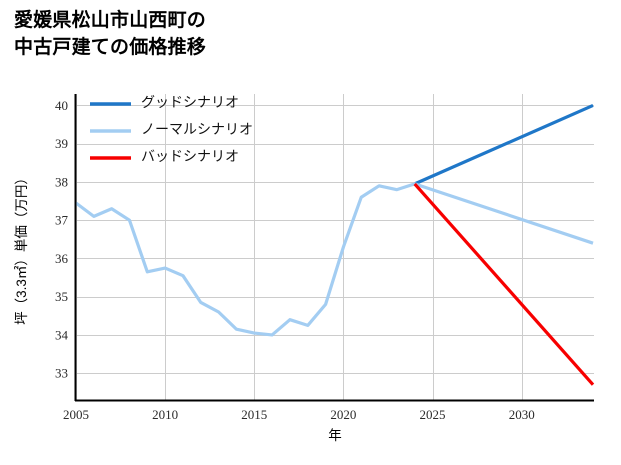 This screenshot has height=465, width=621. Describe the element at coordinates (299, 414) in the screenshot. I see `x-tick-labels-group: 2005 2010 2015 2020 2025 2030` at that location.